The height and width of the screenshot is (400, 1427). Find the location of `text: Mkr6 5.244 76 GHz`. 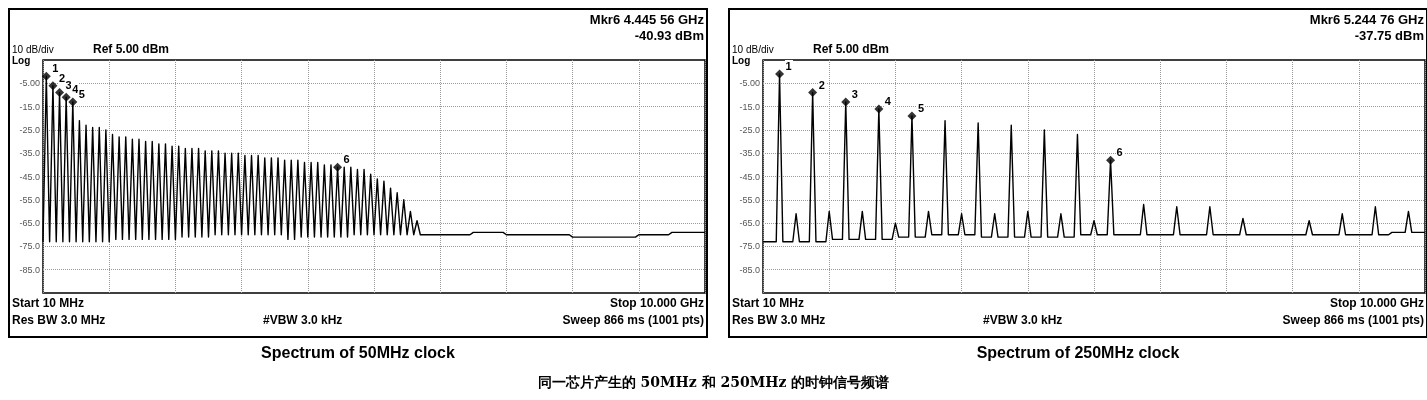

text: Mkr6 5.244 76 GHz is located at coordinates (1366, 19).